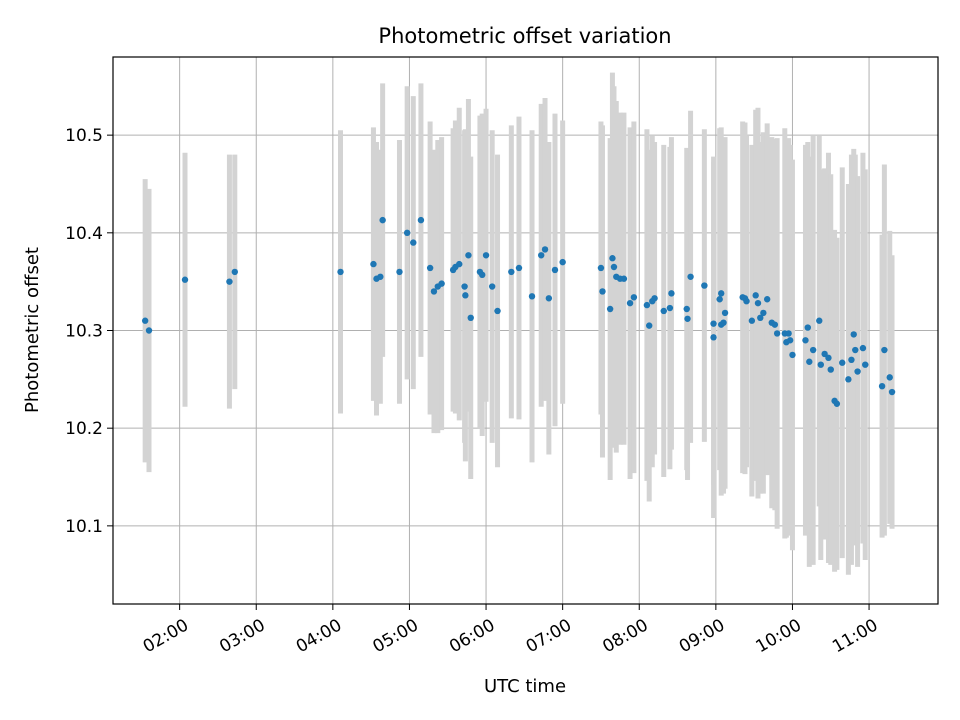  I want to click on y-tick-label: 10.4, so click(84, 234).